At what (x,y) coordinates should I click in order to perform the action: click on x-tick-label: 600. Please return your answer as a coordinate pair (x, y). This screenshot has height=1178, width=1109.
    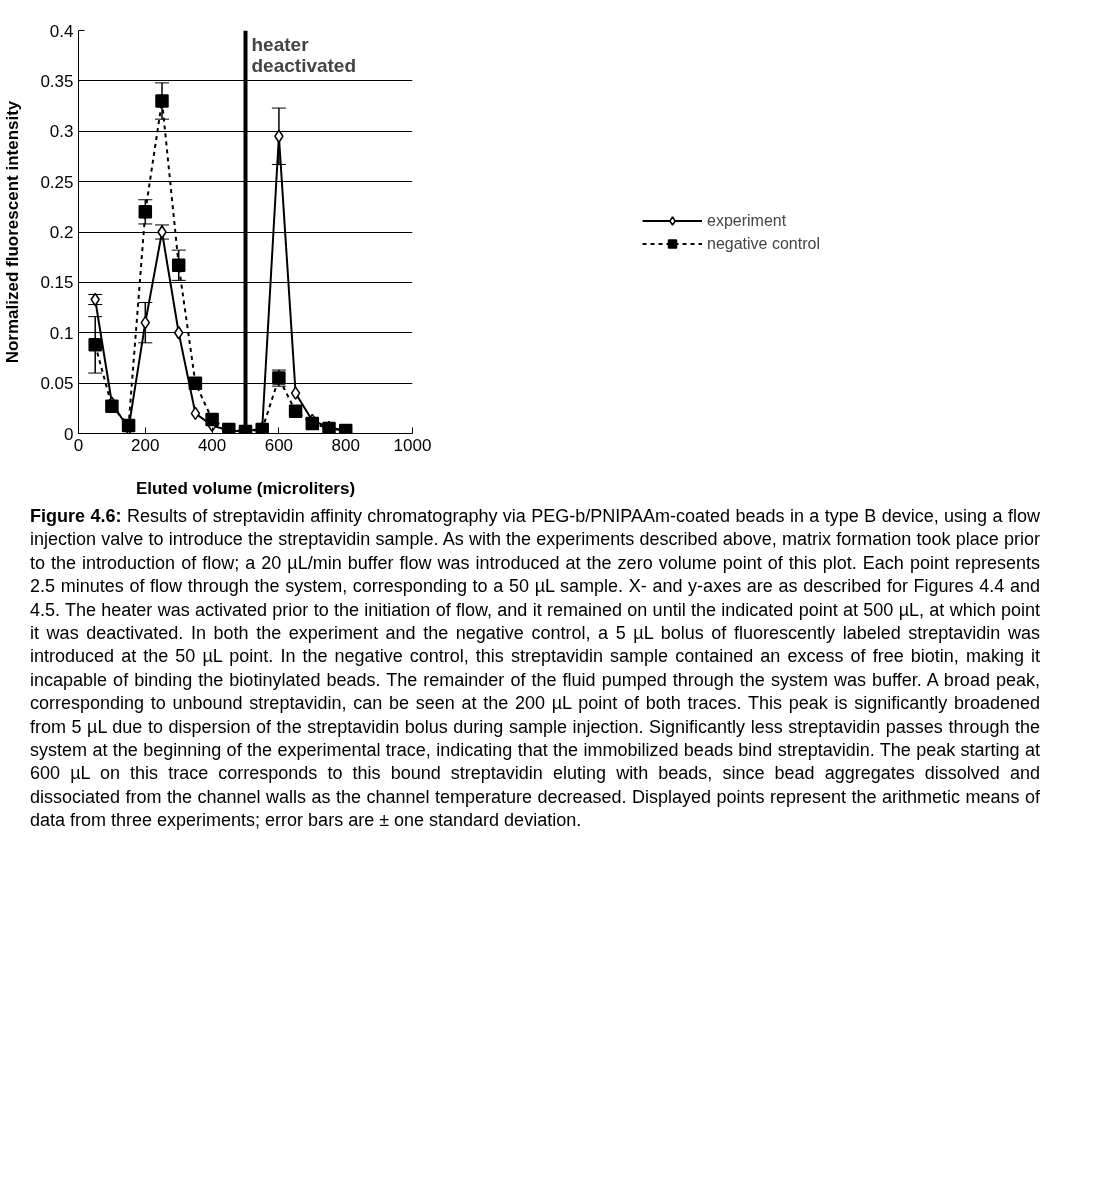
    Looking at the image, I should click on (279, 445).